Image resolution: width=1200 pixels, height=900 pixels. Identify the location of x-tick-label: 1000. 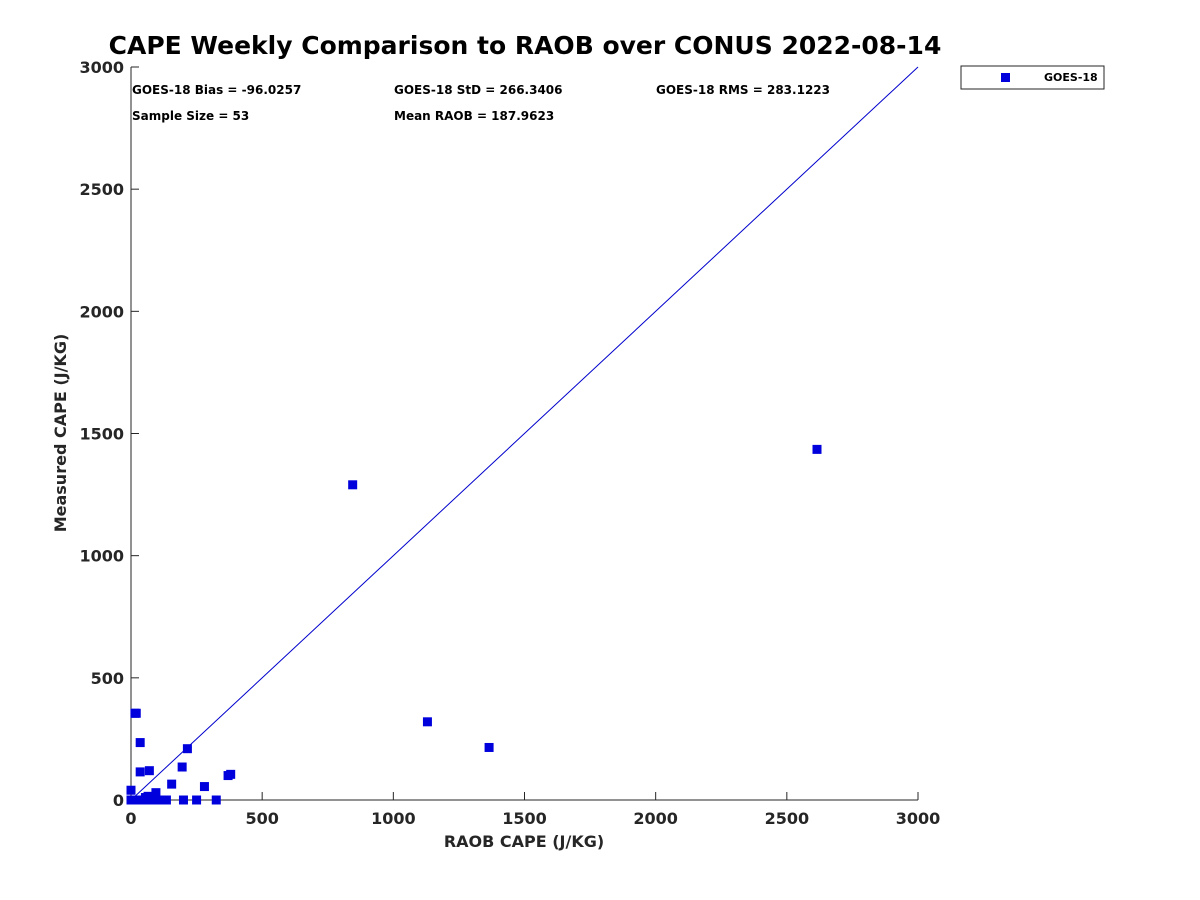
(393, 818).